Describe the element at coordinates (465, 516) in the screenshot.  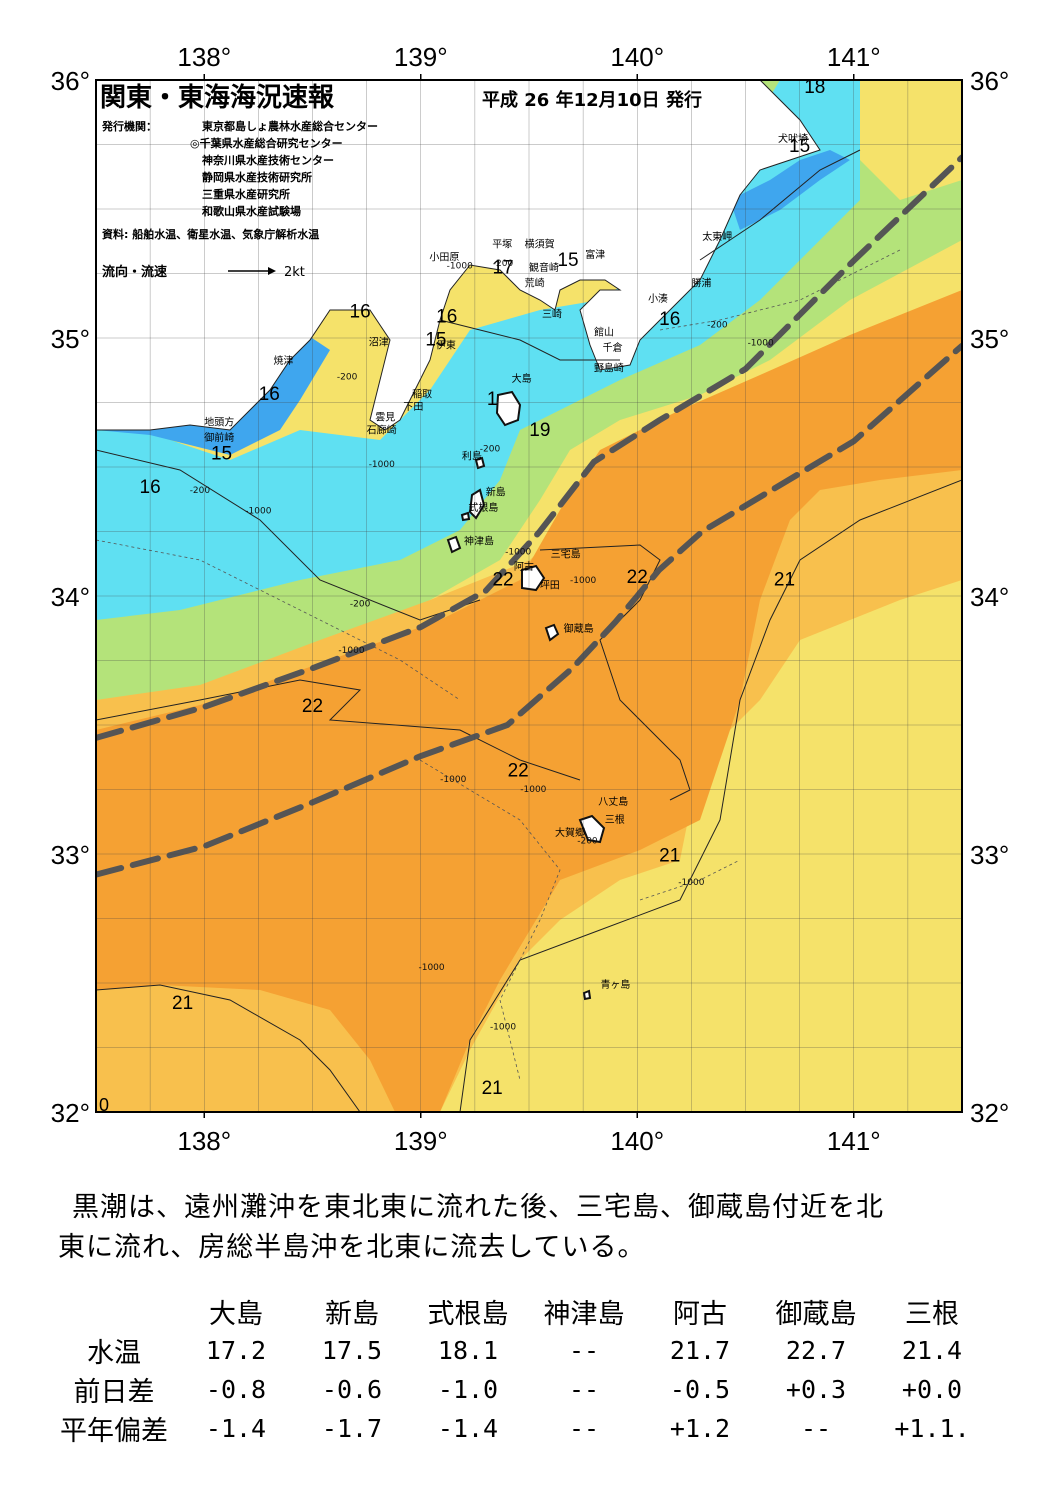
I see `island-shikinejima` at that location.